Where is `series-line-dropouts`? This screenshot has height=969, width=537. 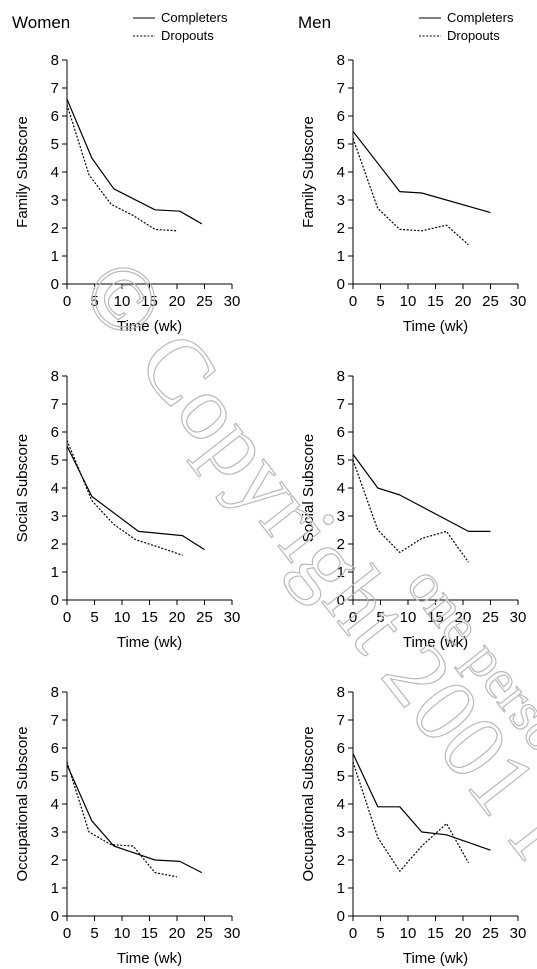 series-line-dropouts is located at coordinates (122, 168).